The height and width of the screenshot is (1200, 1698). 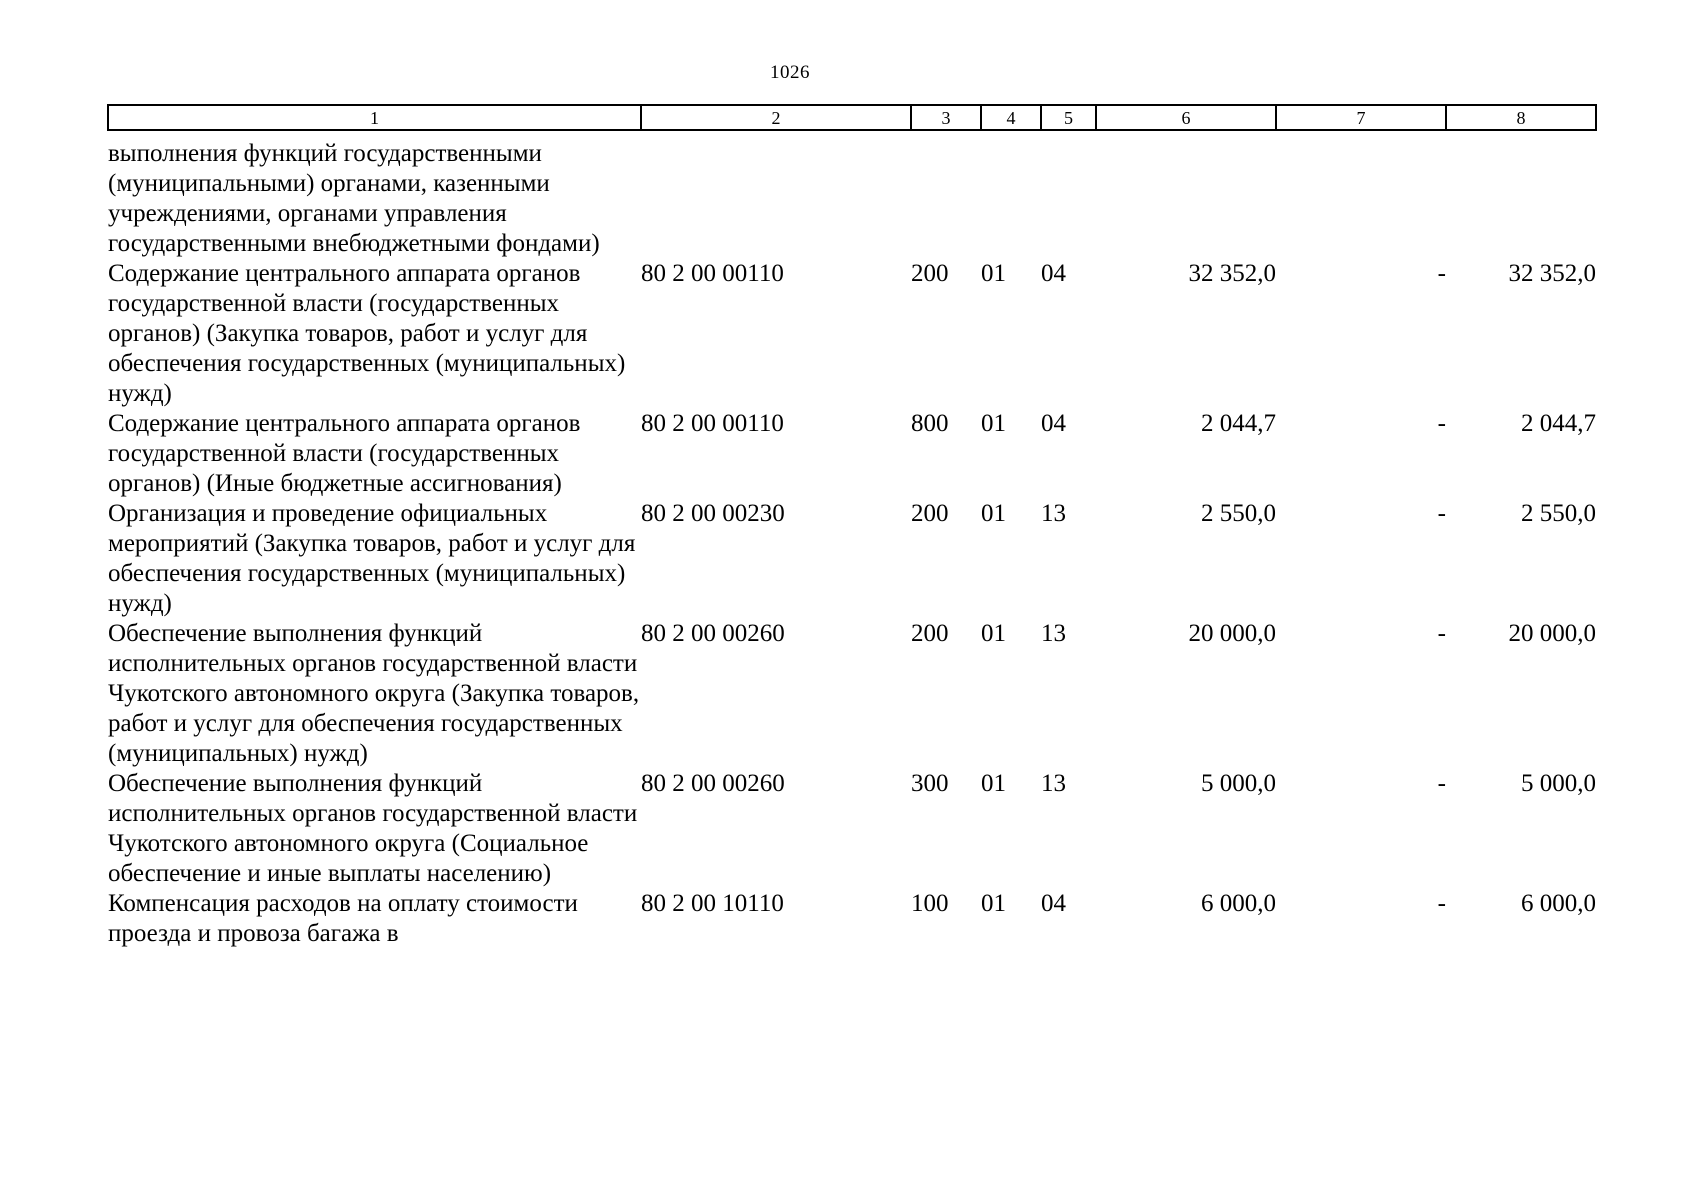 I want to click on cell-amount-total: 32 352,0, so click(x=1232, y=273).